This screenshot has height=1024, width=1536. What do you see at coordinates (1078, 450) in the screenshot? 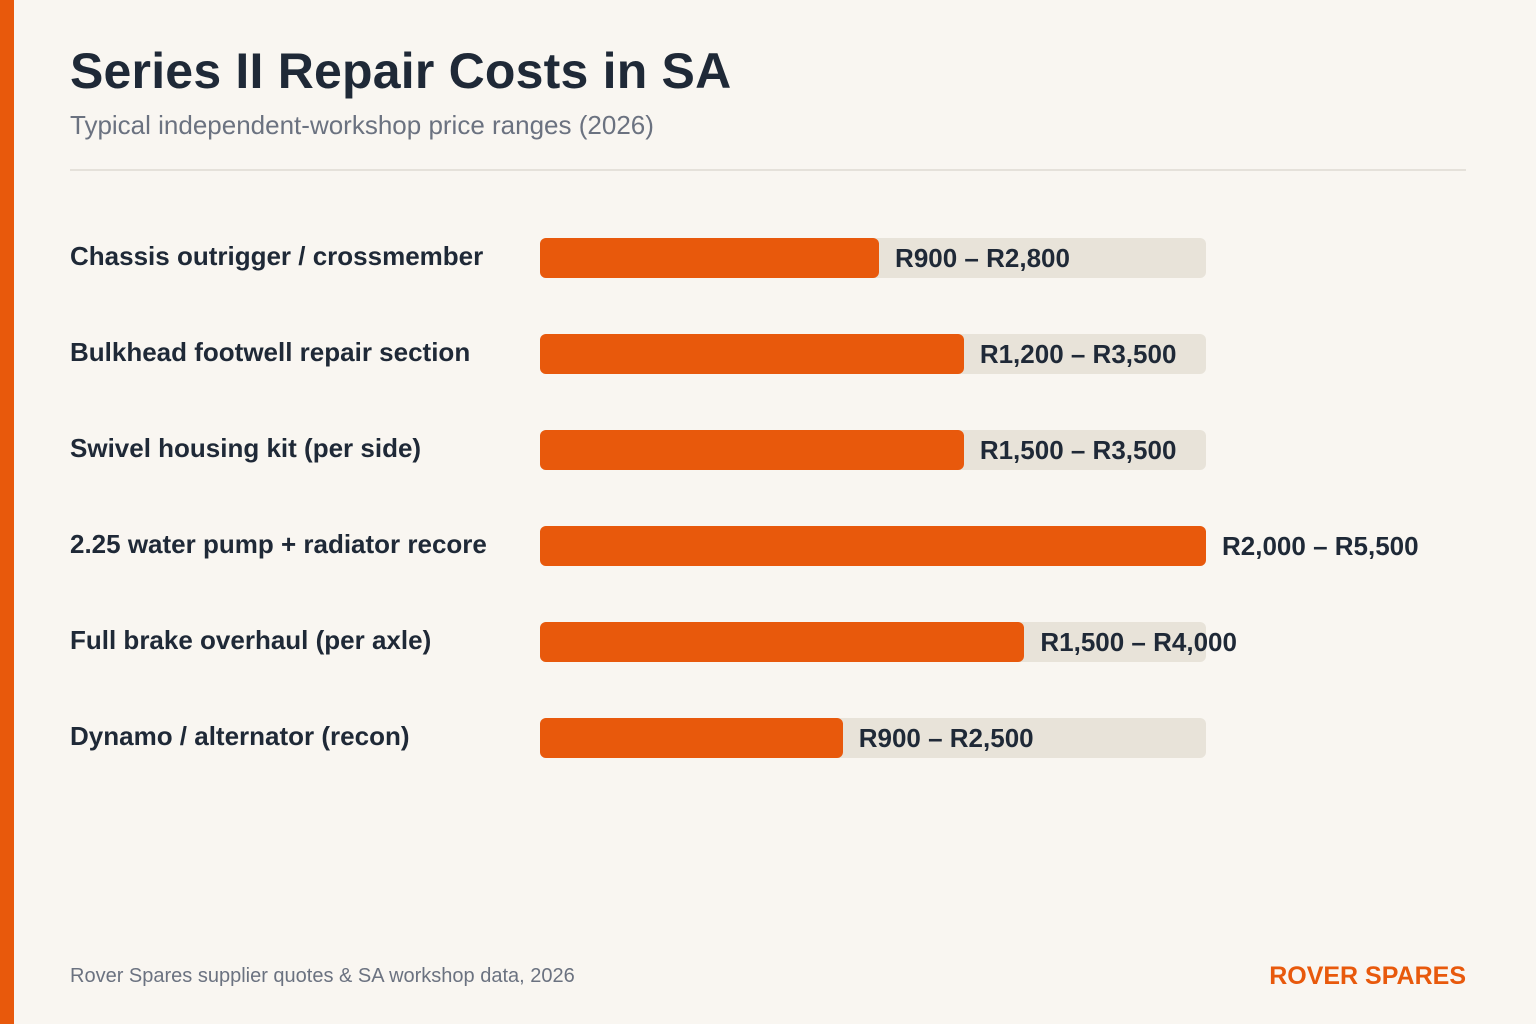
I see `value-label: R1,500 – R3,500` at bounding box center [1078, 450].